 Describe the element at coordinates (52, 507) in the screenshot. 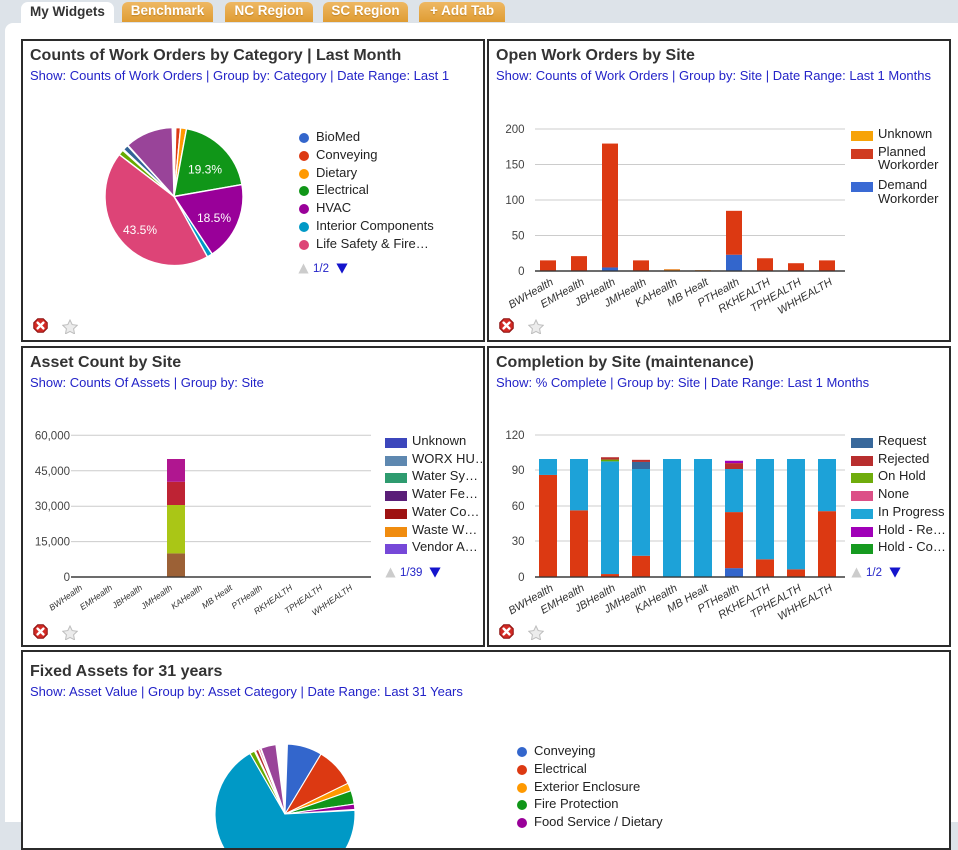

I see `svg-text: 30,000` at that location.